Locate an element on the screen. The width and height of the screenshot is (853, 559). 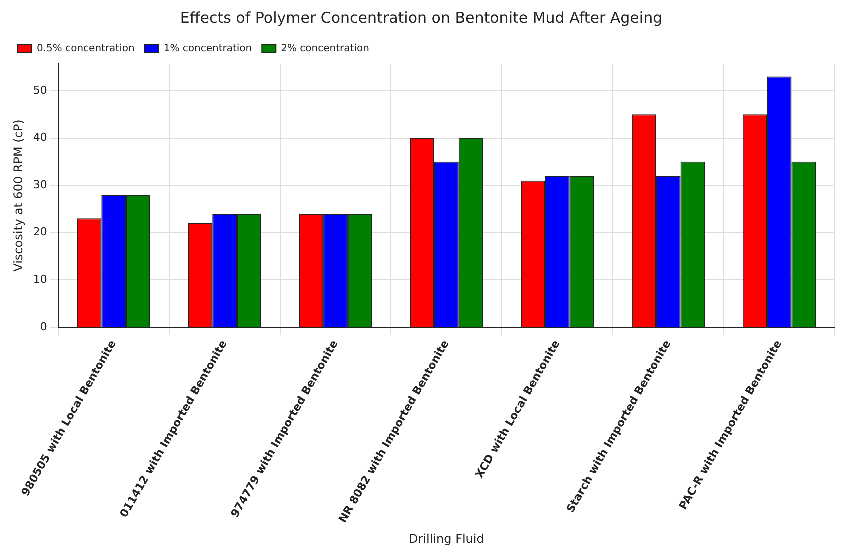
chart-title: Effects of Polymer Concentration on Bentonite Mud After Ageing is located at coordinates (421, 17).